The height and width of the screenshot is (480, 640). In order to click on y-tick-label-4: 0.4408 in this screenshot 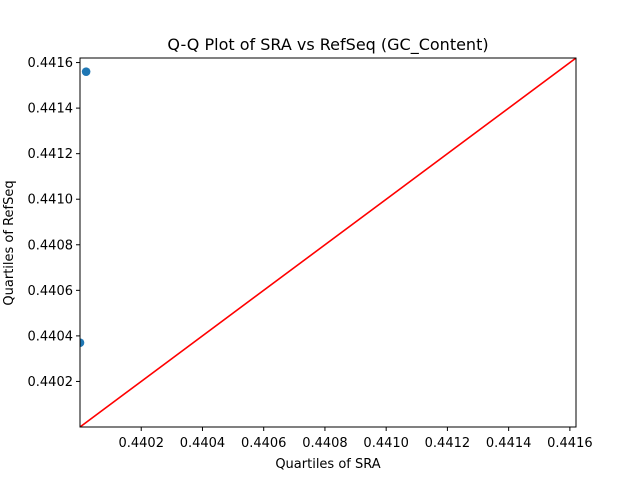, I will do `click(51, 245)`.